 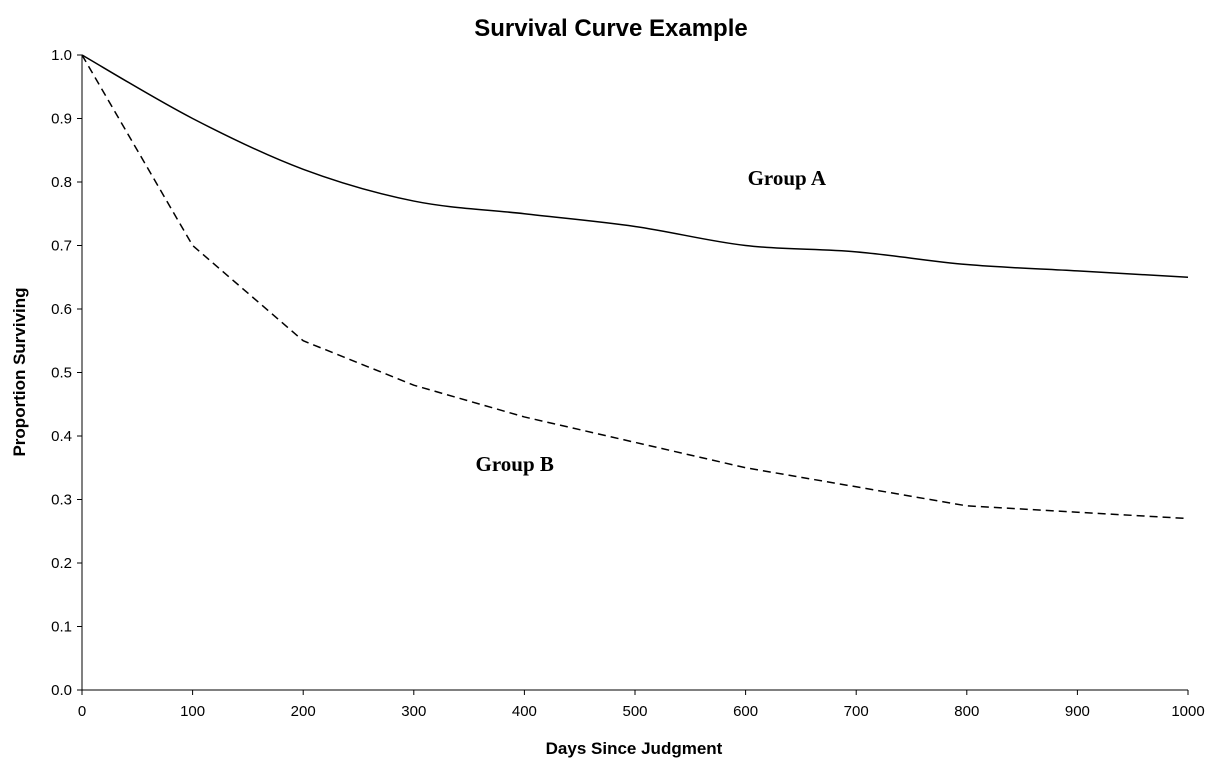 What do you see at coordinates (82, 711) in the screenshot?
I see `x-tick-label: 0` at bounding box center [82, 711].